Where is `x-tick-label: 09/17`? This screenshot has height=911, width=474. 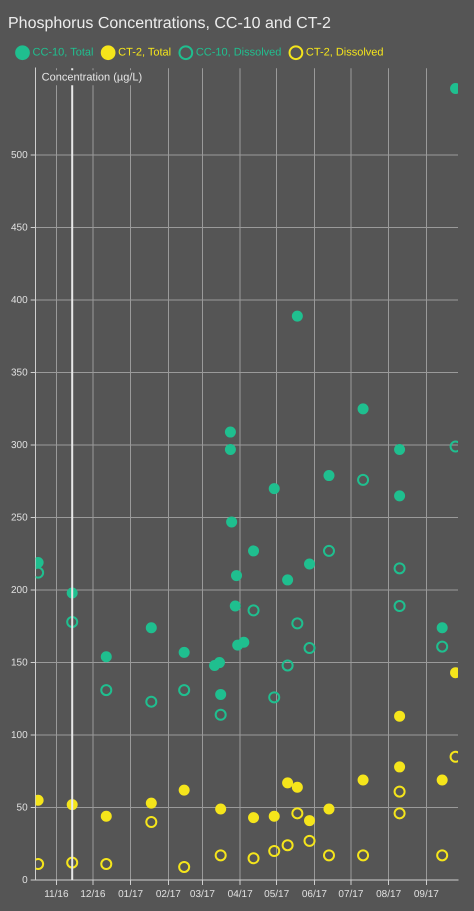
x-tick-label: 09/17 is located at coordinates (427, 894).